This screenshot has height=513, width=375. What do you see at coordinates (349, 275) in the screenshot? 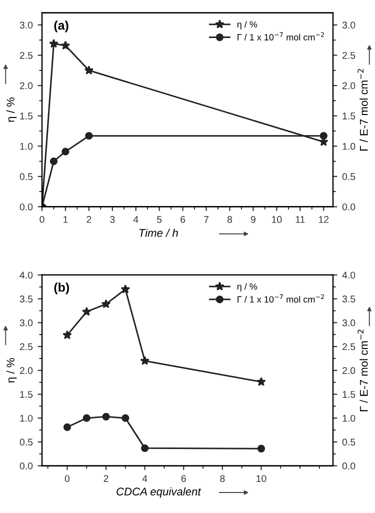
I see `y2-tick-label: 4.0` at bounding box center [349, 275].